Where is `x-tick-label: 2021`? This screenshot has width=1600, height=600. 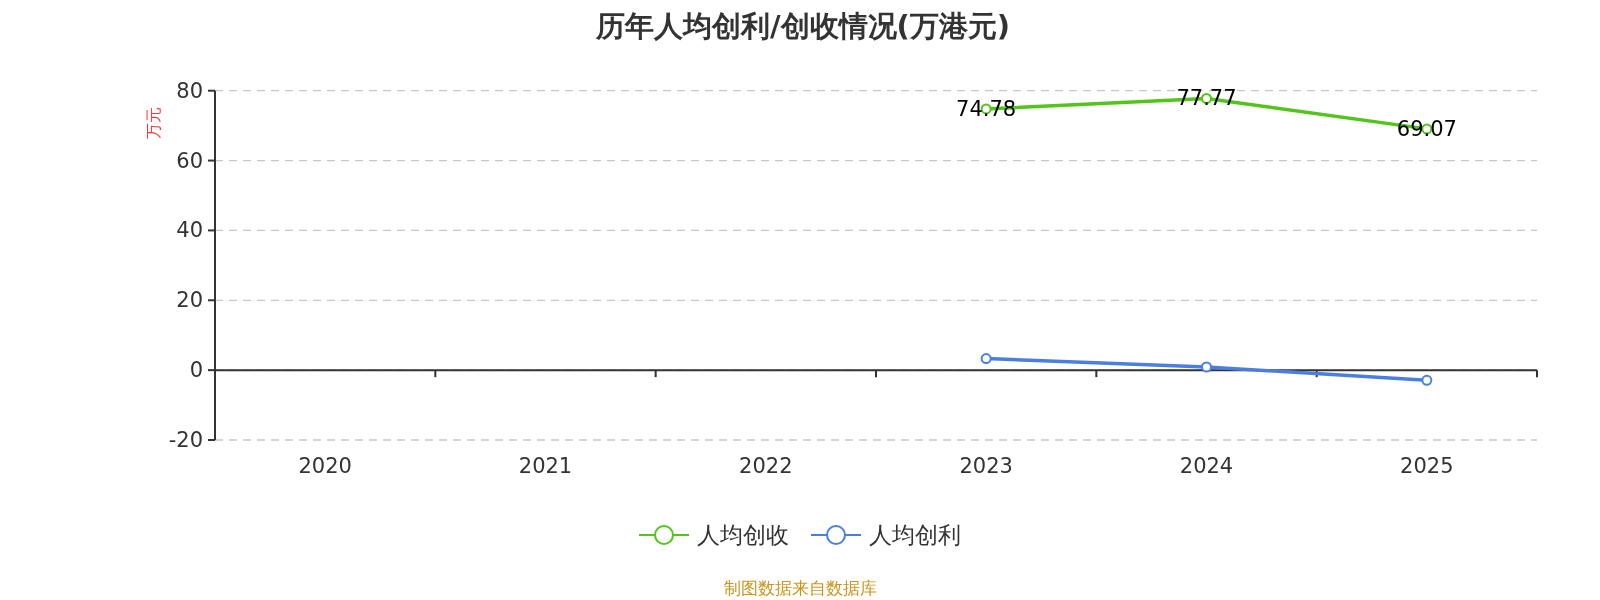
x-tick-label: 2021 is located at coordinates (545, 466).